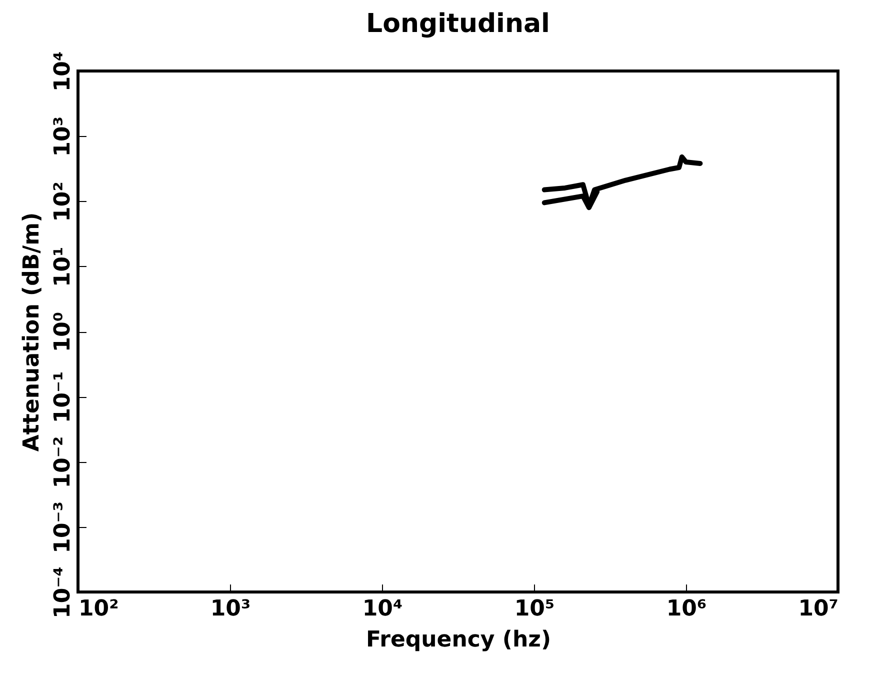 The width and height of the screenshot is (885, 677). I want to click on x-tick-label: 10⁴, so click(382, 609).